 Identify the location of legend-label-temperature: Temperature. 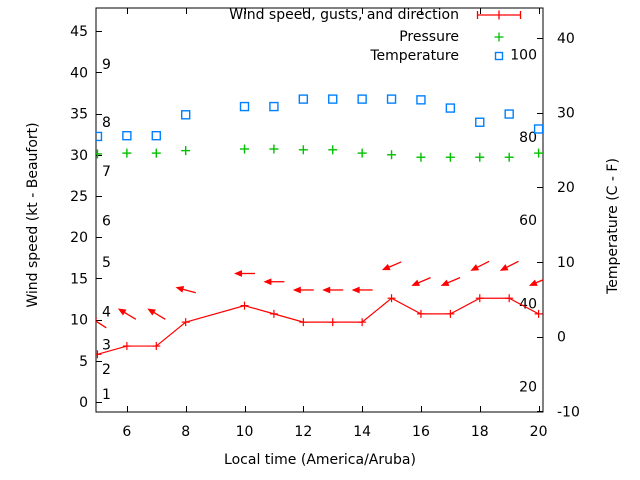
(414, 56).